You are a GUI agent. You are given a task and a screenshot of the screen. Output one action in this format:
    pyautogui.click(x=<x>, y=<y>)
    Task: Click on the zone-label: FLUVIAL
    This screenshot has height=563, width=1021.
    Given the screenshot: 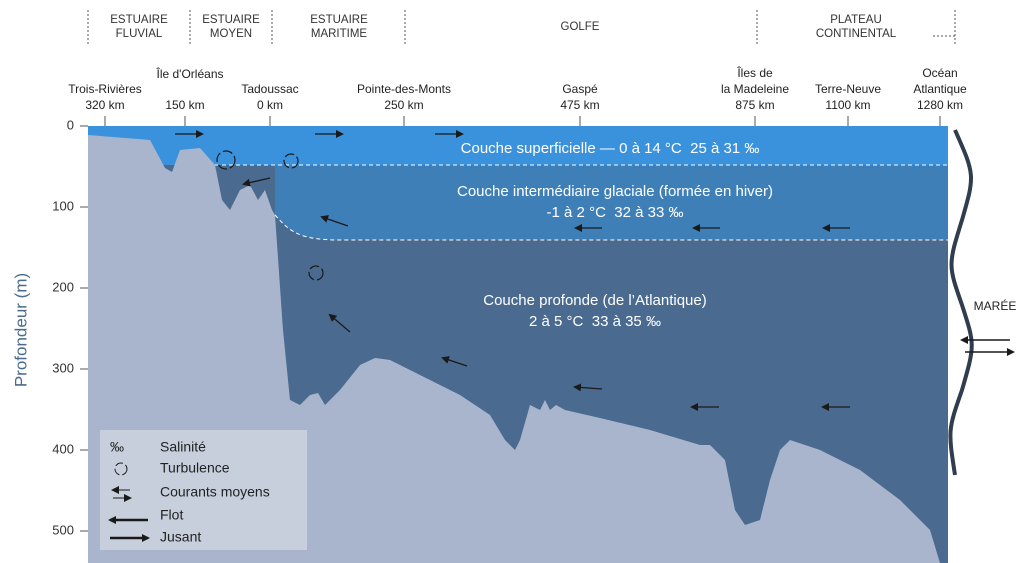 What is the action you would take?
    pyautogui.click(x=139, y=34)
    